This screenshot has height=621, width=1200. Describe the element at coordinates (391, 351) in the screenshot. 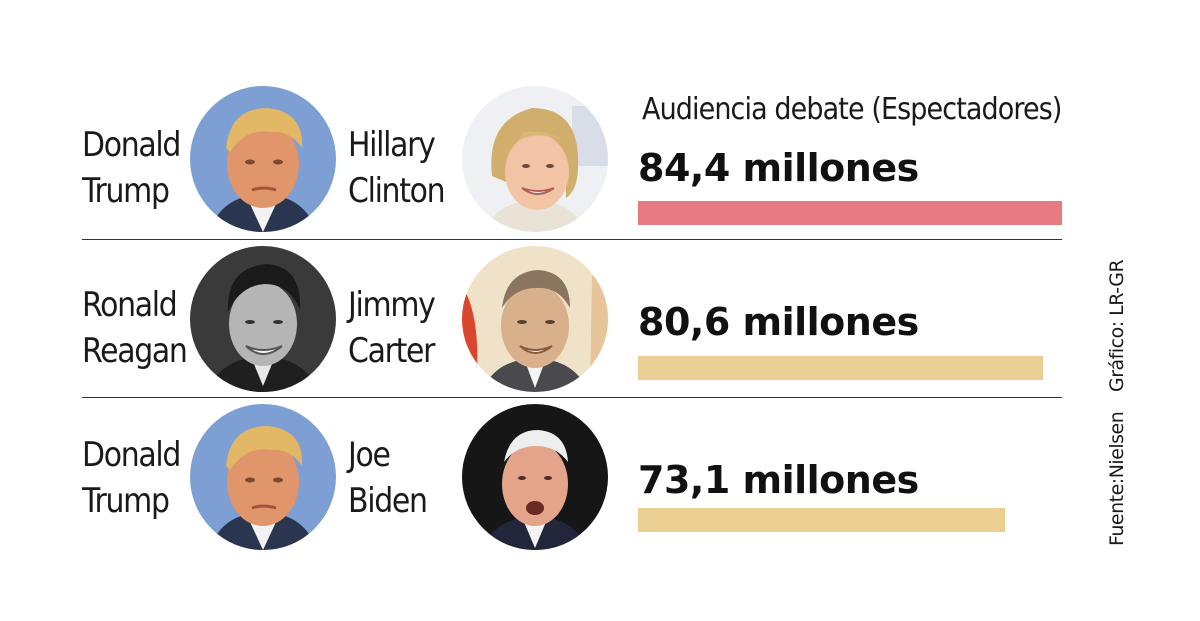

I see `last-name: Carter` at that location.